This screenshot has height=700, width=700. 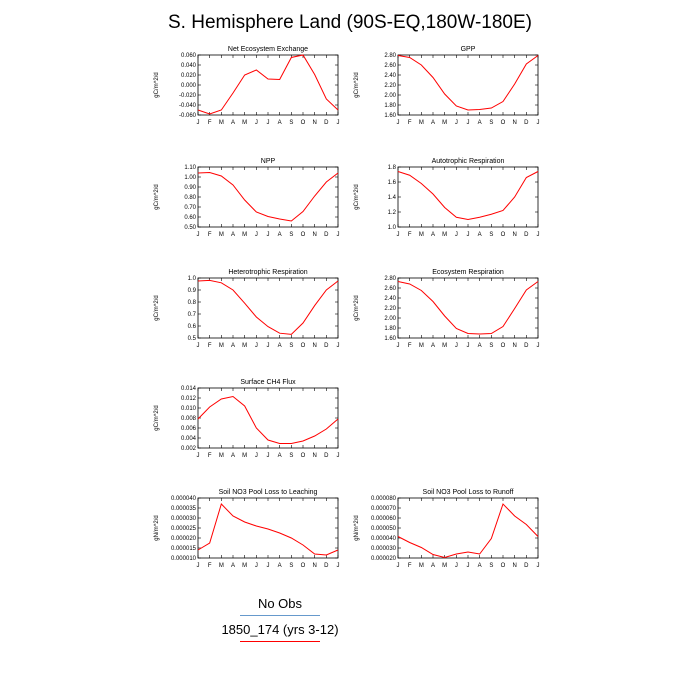 I want to click on y-tick-label: 2.20, so click(x=390, y=86).